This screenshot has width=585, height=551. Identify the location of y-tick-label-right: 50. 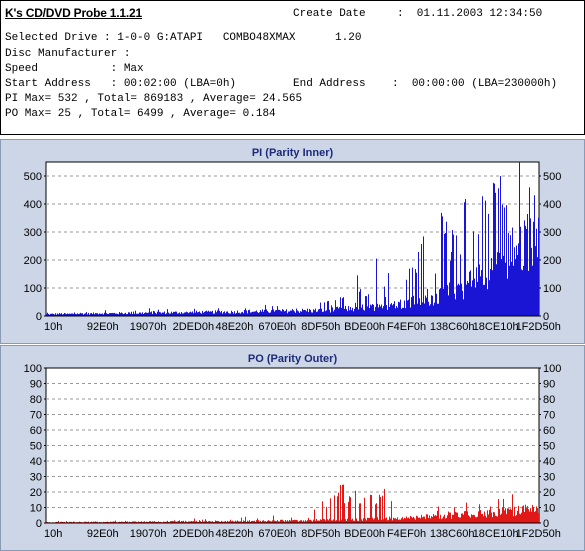
(549, 447).